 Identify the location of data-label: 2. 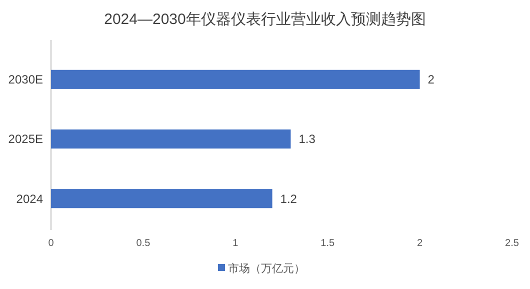
(431, 79).